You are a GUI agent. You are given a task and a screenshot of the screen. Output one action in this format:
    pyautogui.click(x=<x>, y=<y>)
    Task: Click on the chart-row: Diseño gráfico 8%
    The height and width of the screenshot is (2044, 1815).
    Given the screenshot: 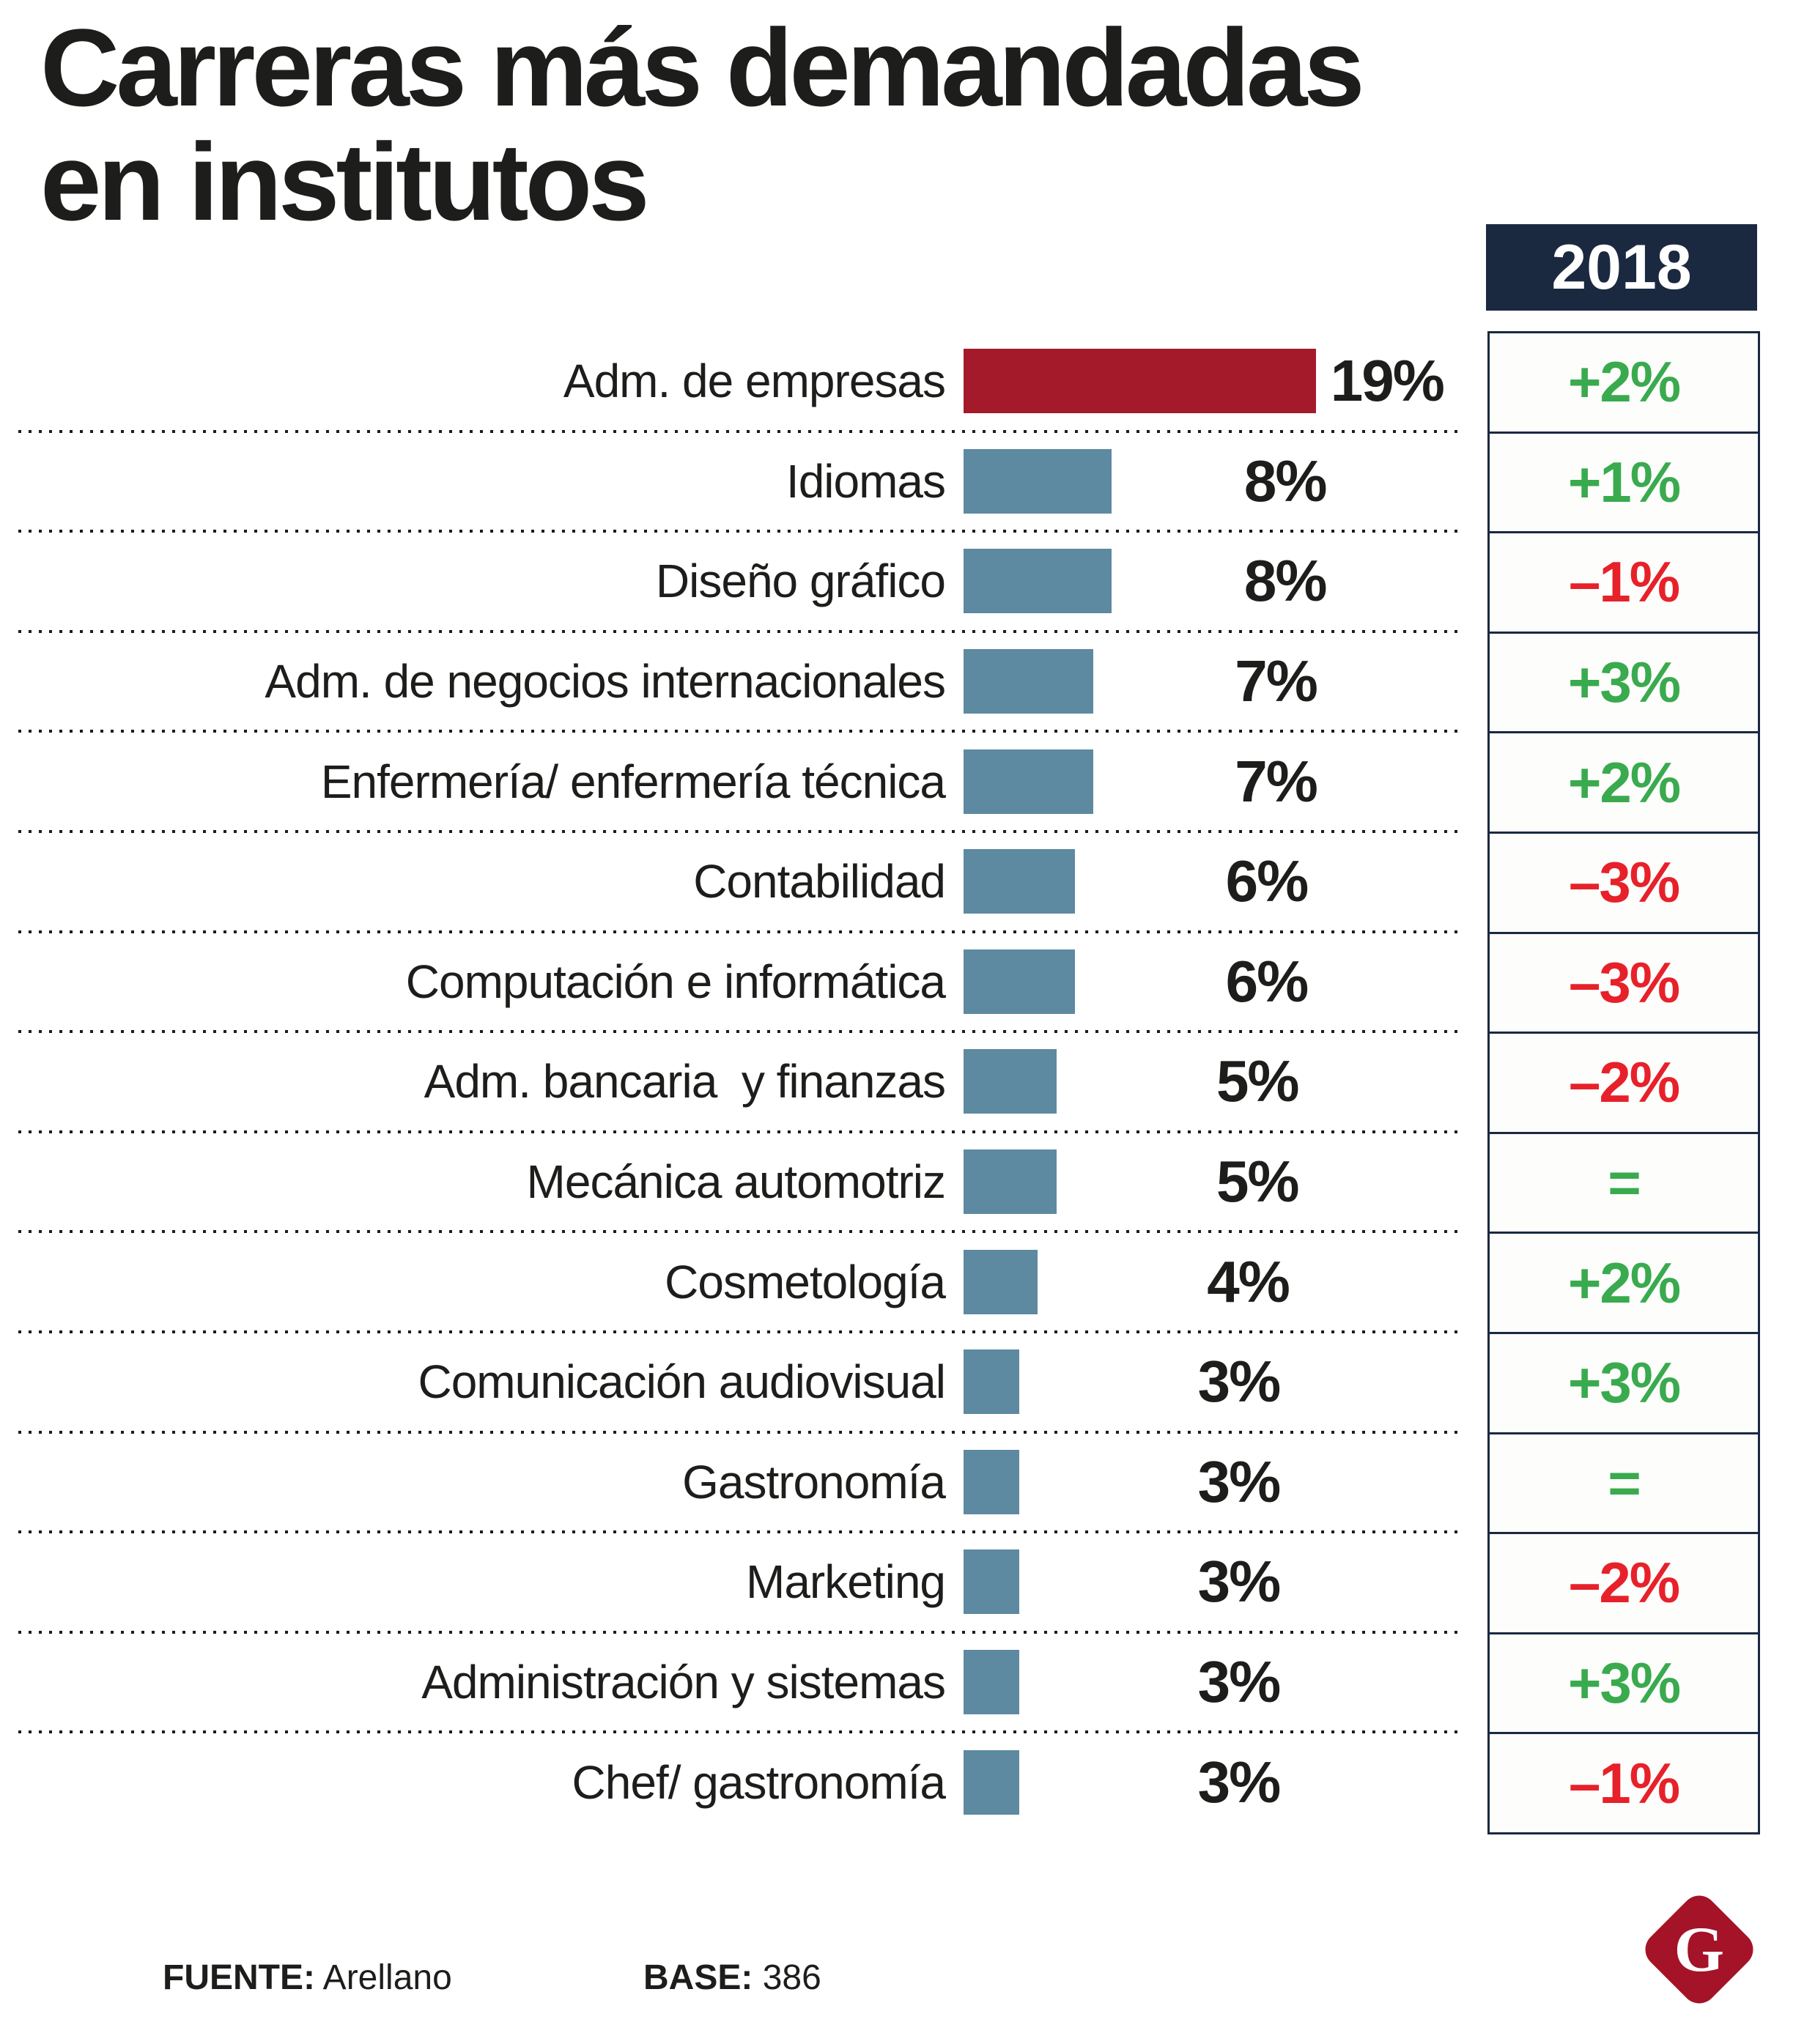 What is the action you would take?
    pyautogui.click(x=738, y=582)
    